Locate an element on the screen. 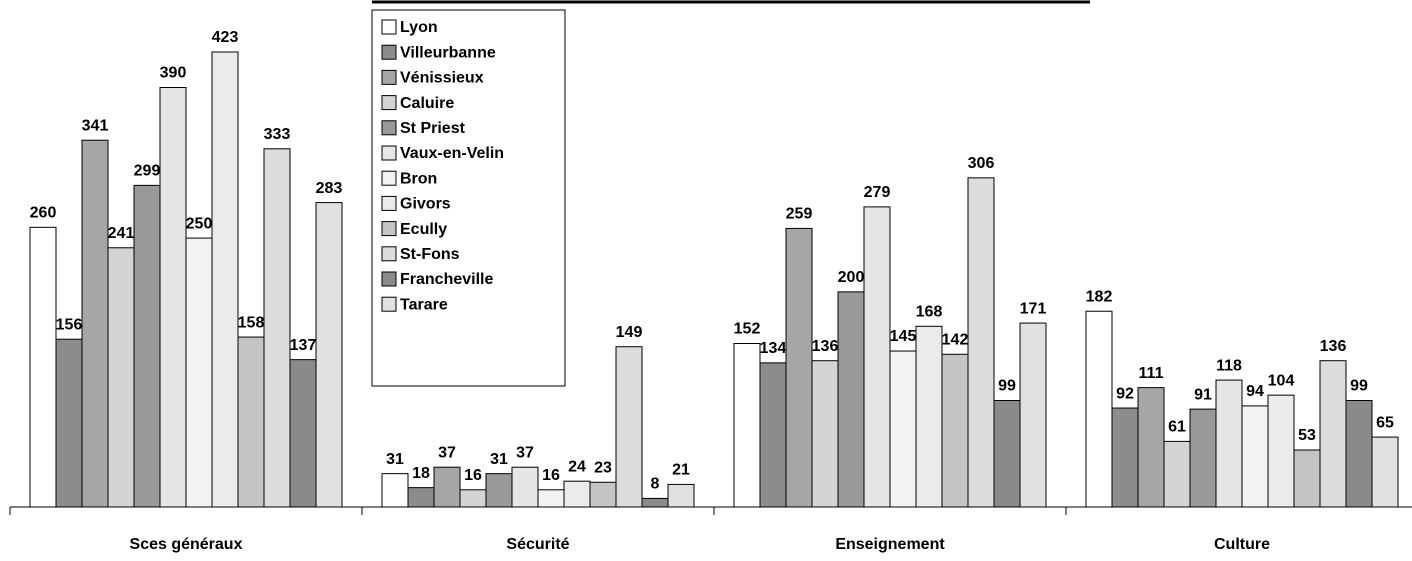  value-label: 279 is located at coordinates (877, 192).